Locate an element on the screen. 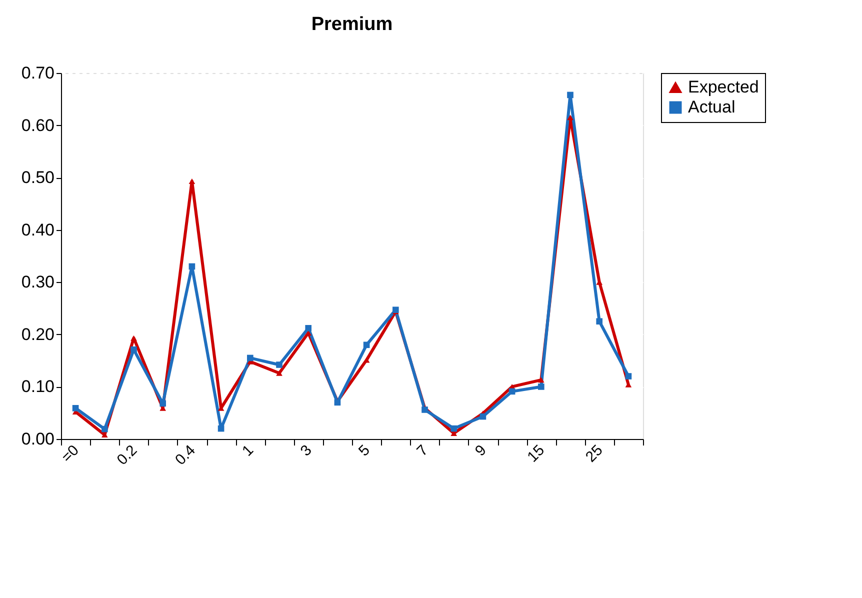 This screenshot has width=862, height=598. x-tick-label: =0 is located at coordinates (70, 454).